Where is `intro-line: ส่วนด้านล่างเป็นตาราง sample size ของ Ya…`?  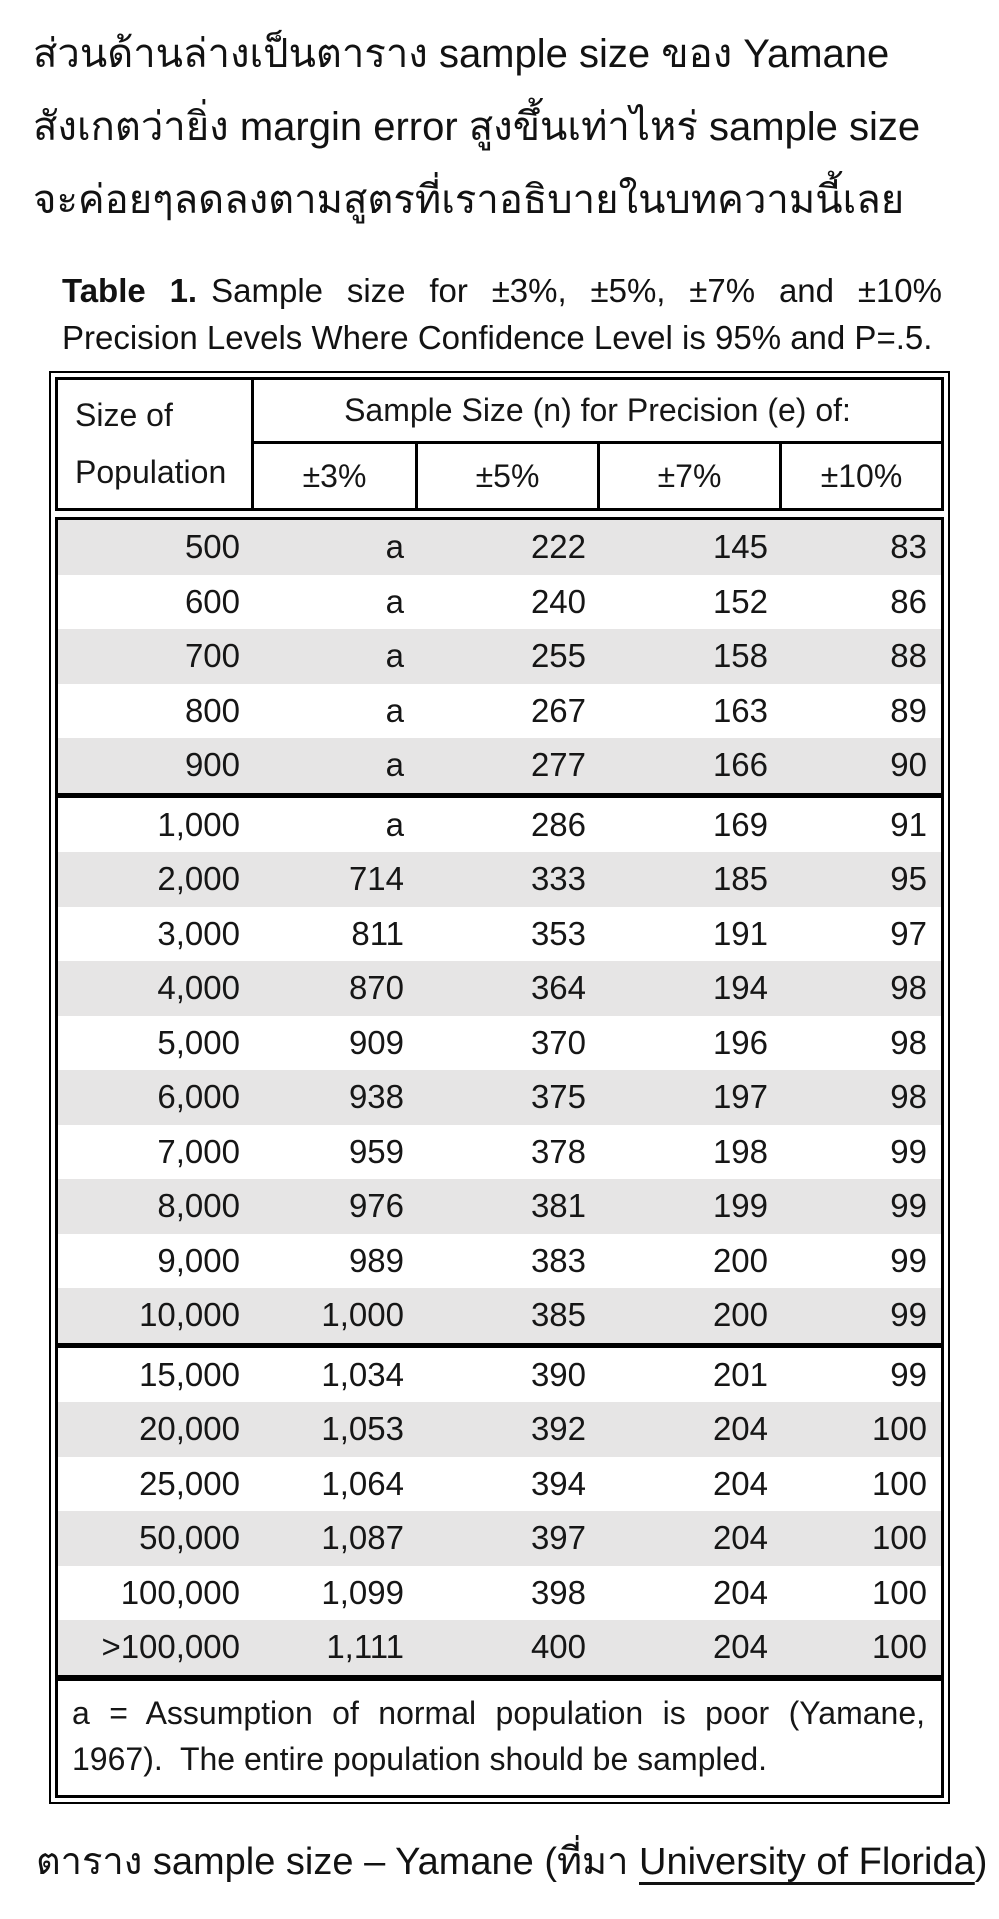 intro-line: ส่วนด้านล่างเป็นตาราง sample size ของ Ya… is located at coordinates (461, 54).